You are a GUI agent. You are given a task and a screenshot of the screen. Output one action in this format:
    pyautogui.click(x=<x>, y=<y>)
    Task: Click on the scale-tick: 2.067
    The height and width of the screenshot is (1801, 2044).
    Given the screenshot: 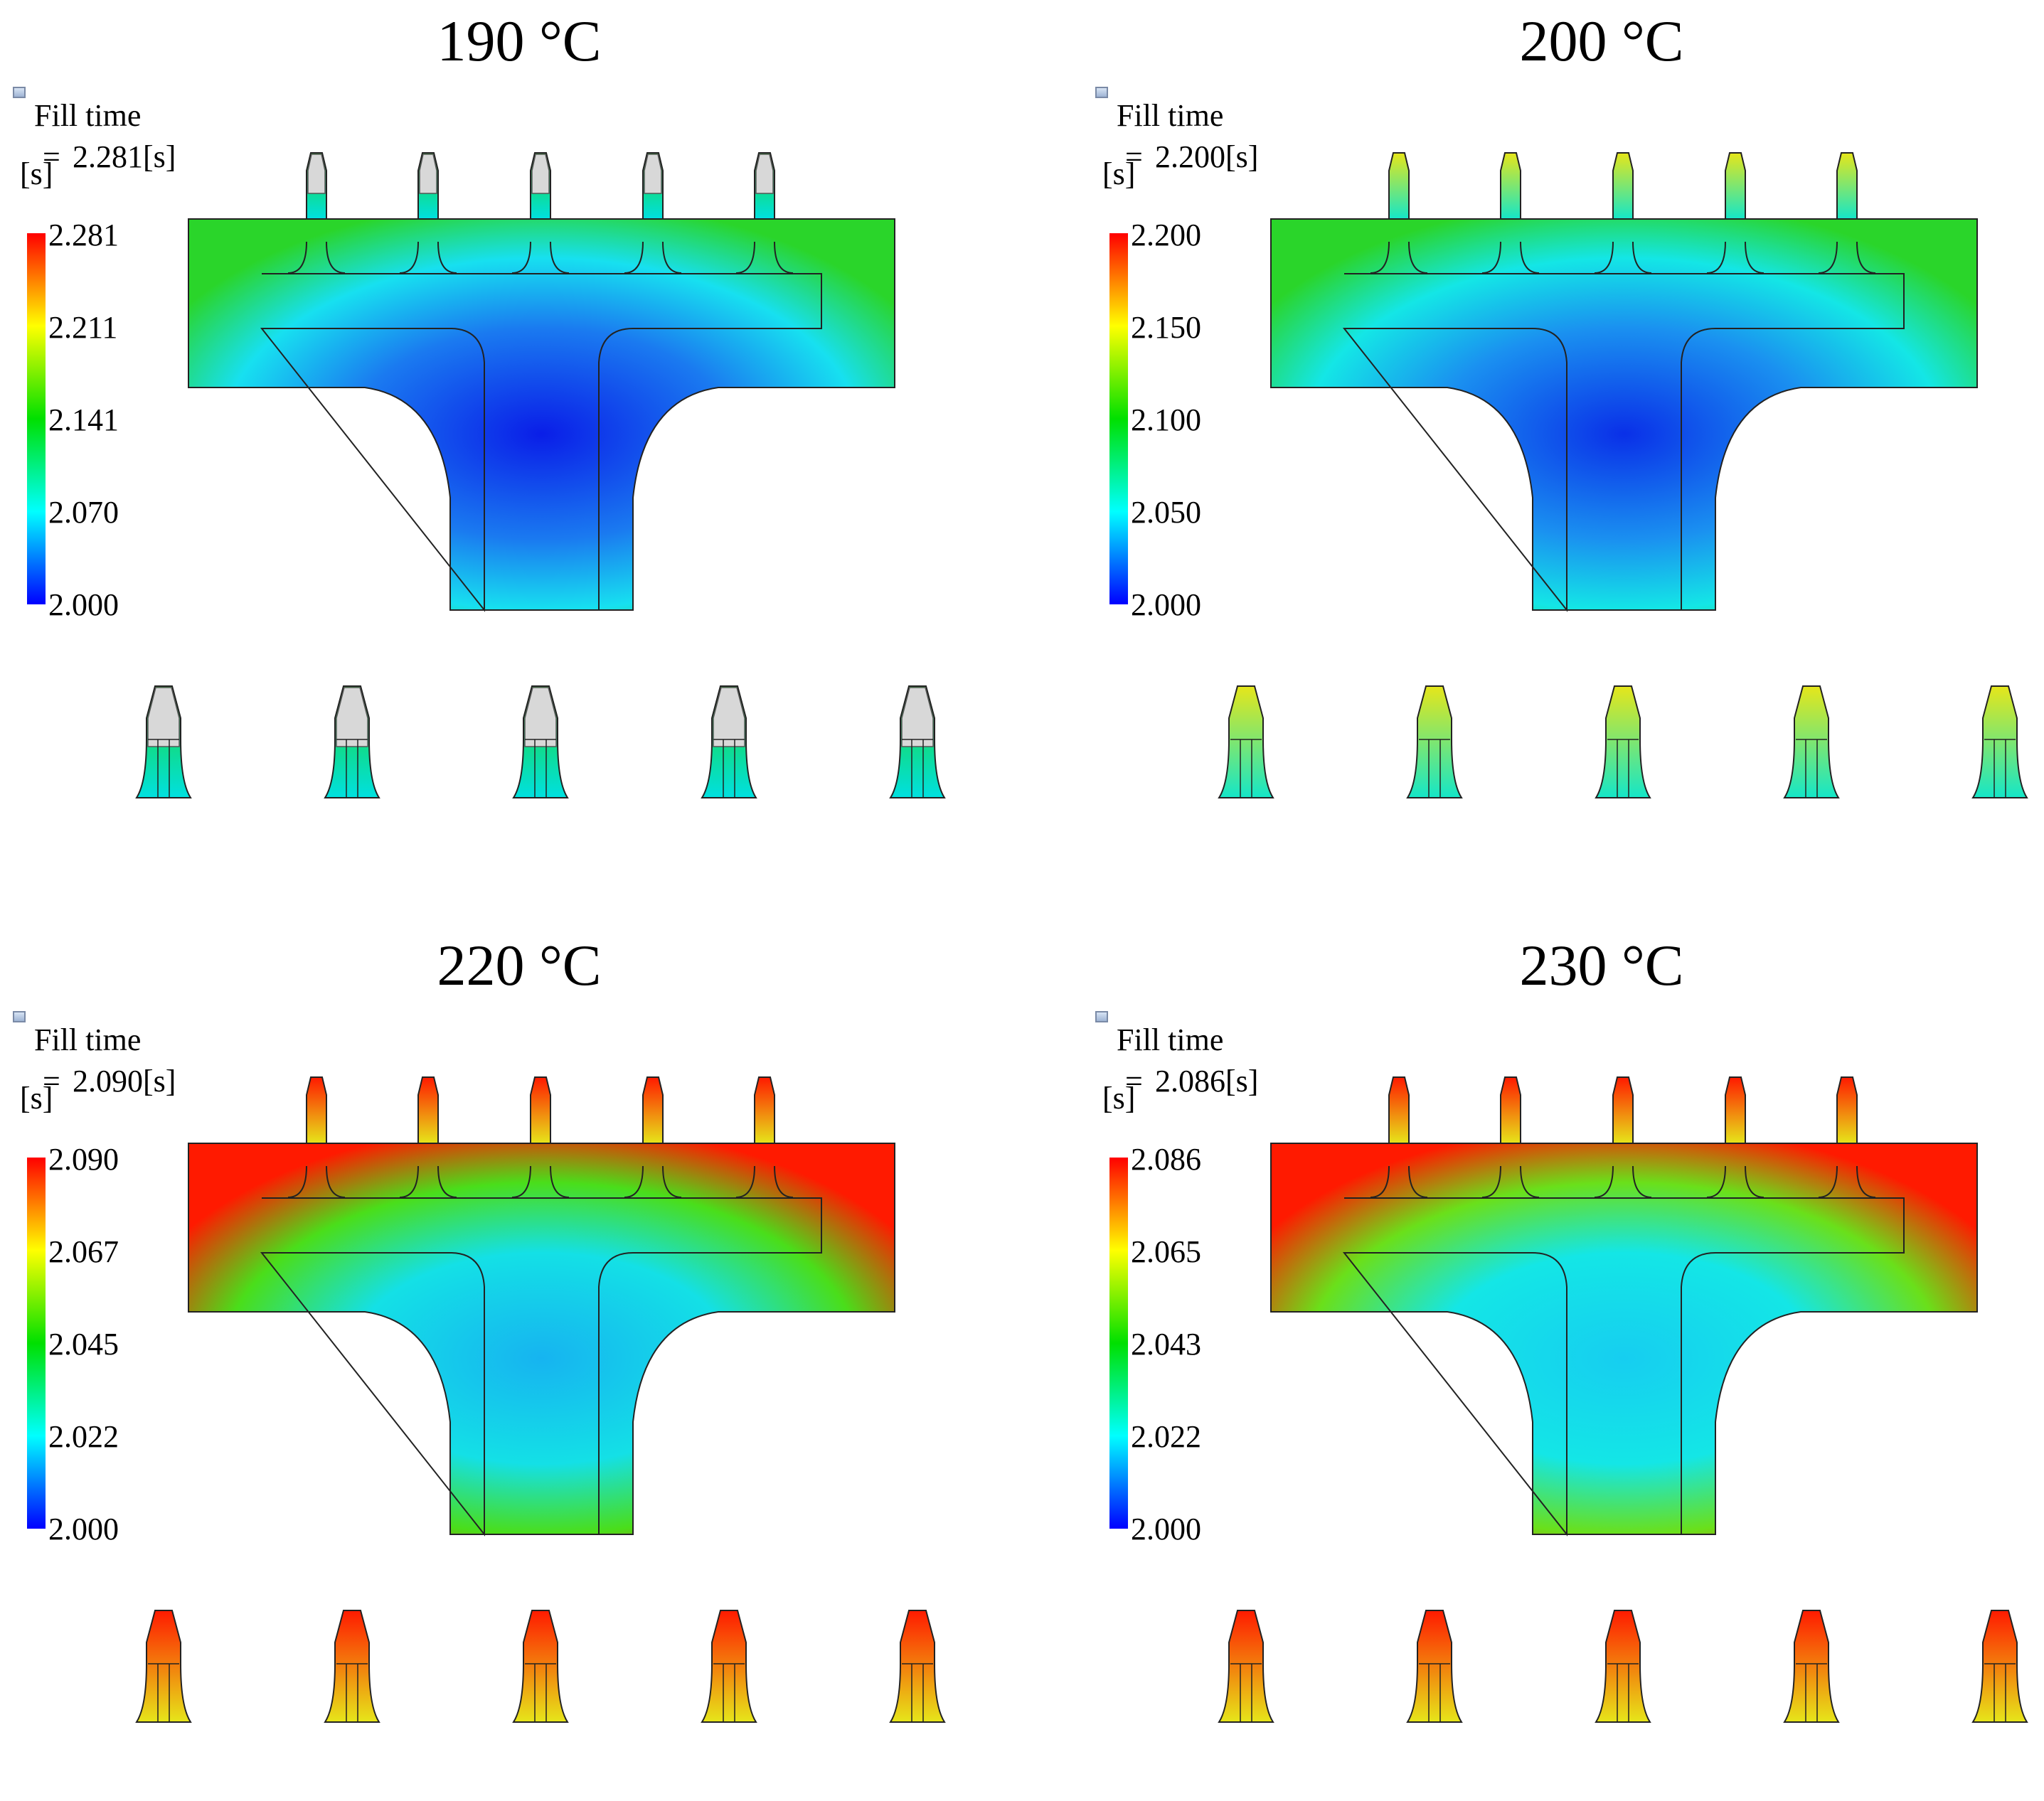 What is the action you would take?
    pyautogui.click(x=83, y=1251)
    